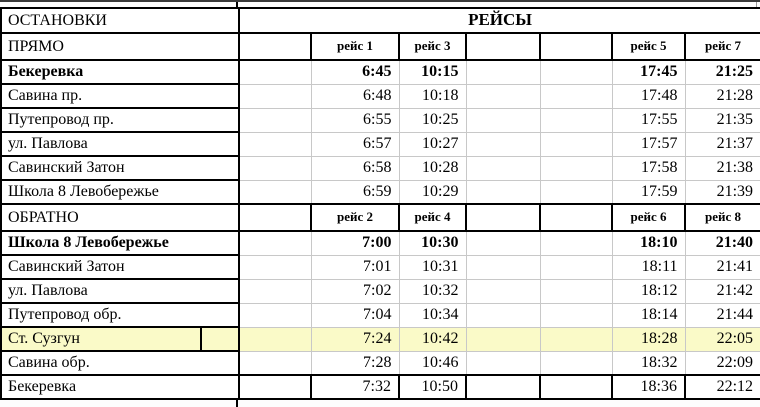  I want to click on stop-row: ул. Павлова 6:57 10:27 17:57 21:37, so click(380, 144).